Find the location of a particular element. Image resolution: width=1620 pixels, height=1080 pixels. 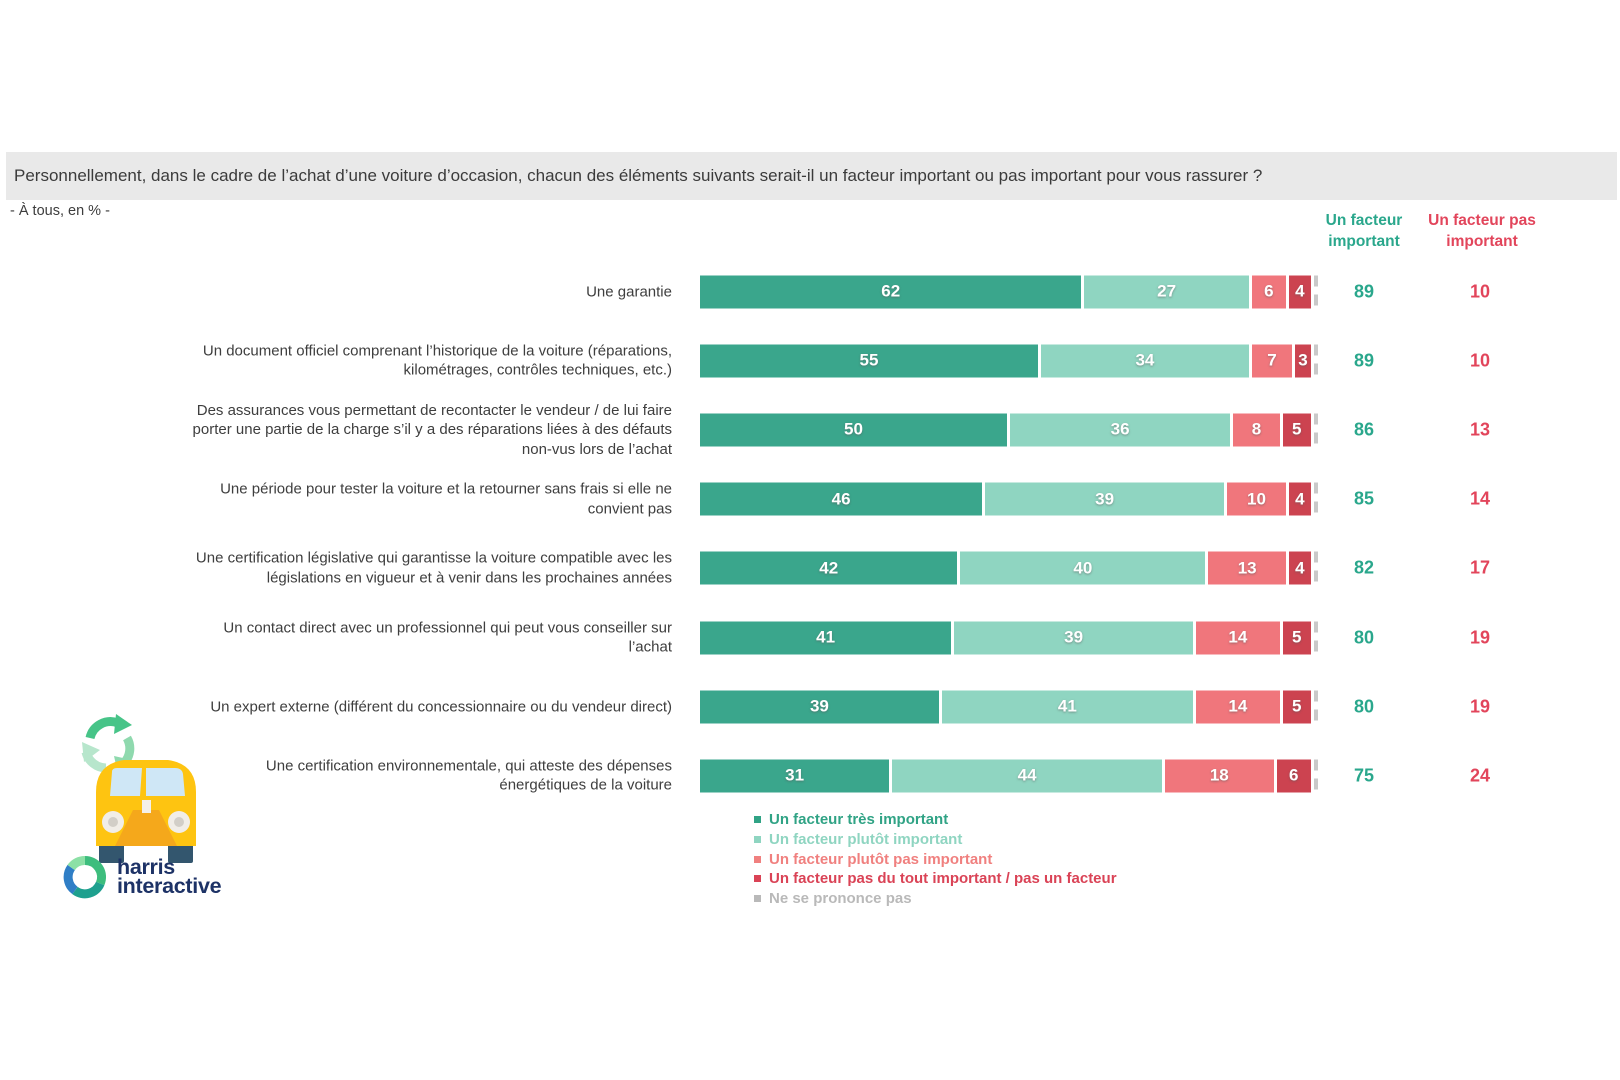

bar-segment-tres-important: 55 is located at coordinates (869, 361).